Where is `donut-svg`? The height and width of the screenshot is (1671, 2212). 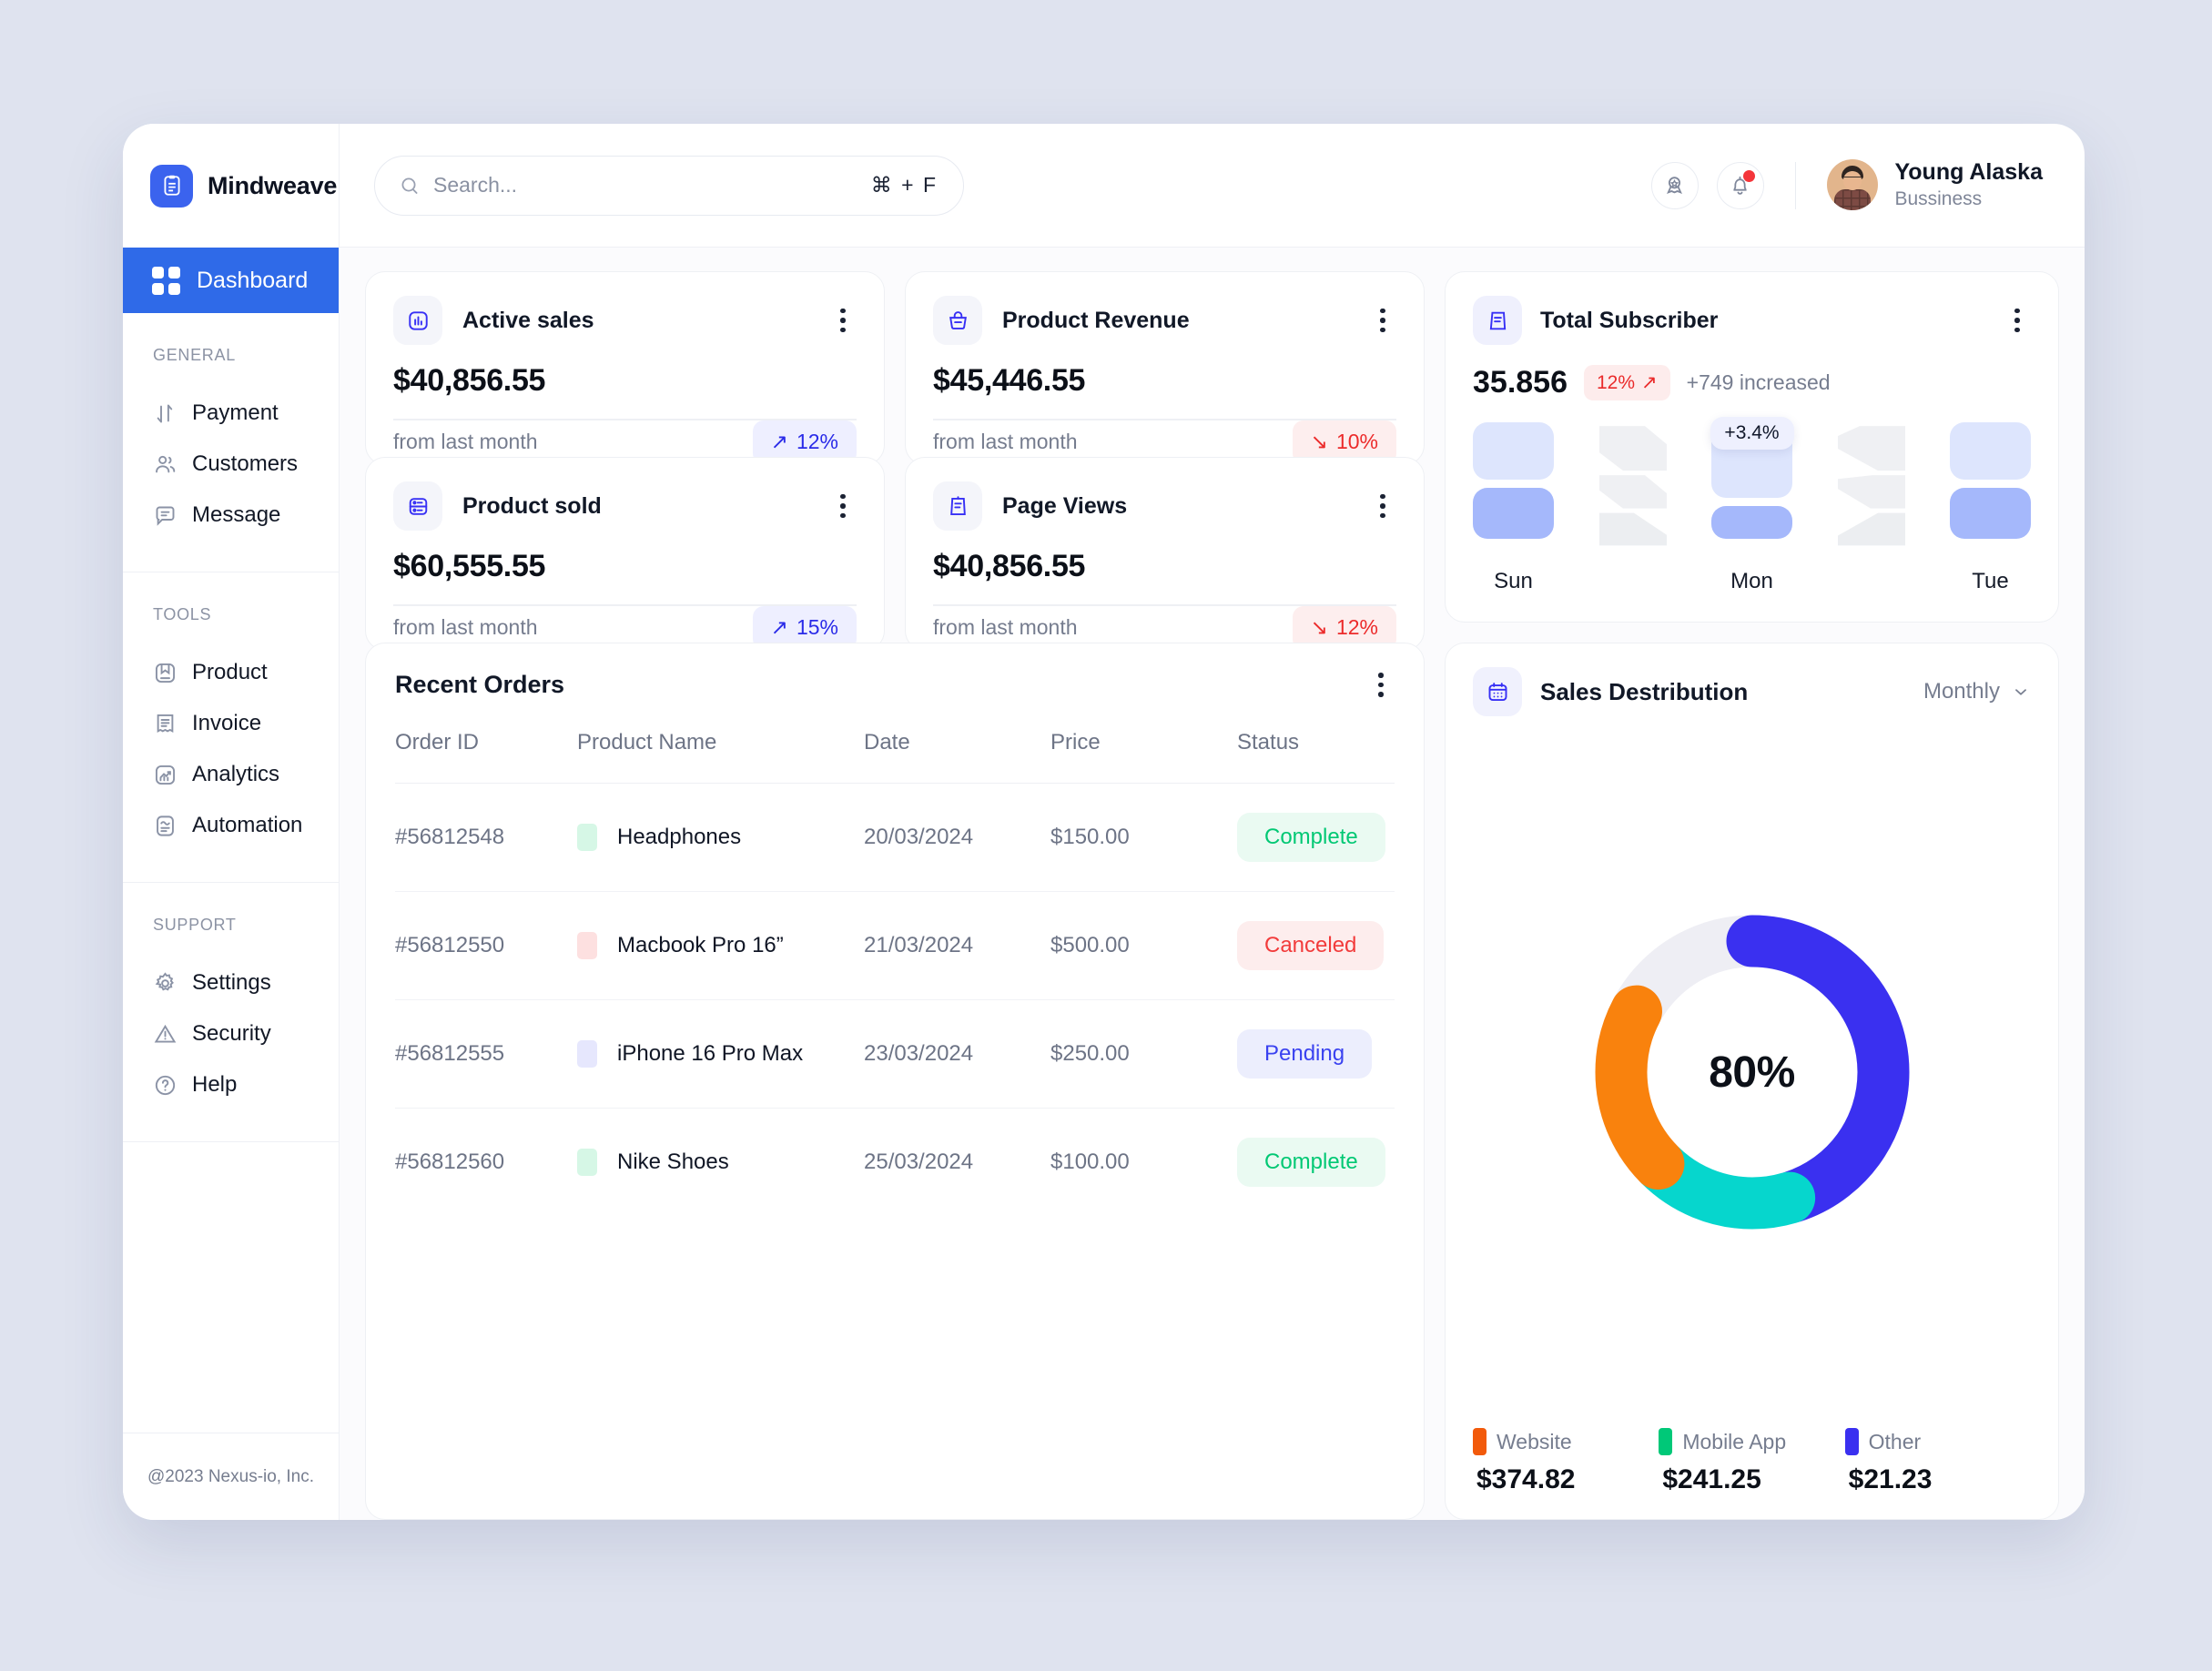 donut-svg is located at coordinates (1752, 1073).